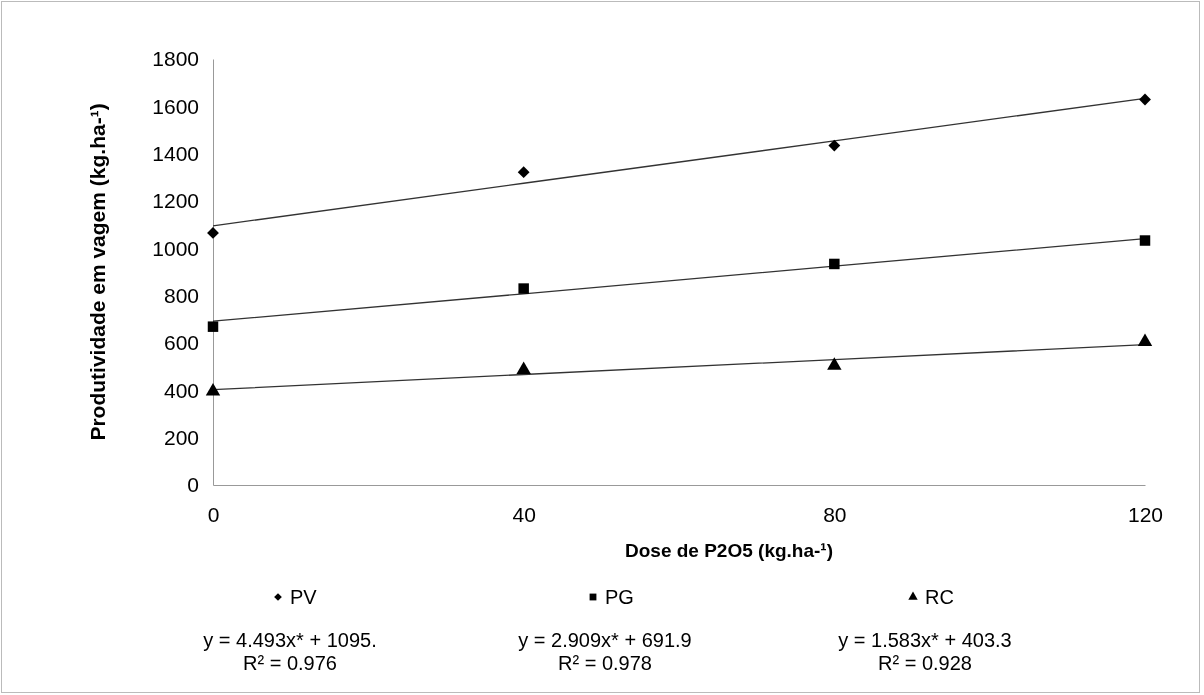  I want to click on legend-label: RC, so click(939, 597).